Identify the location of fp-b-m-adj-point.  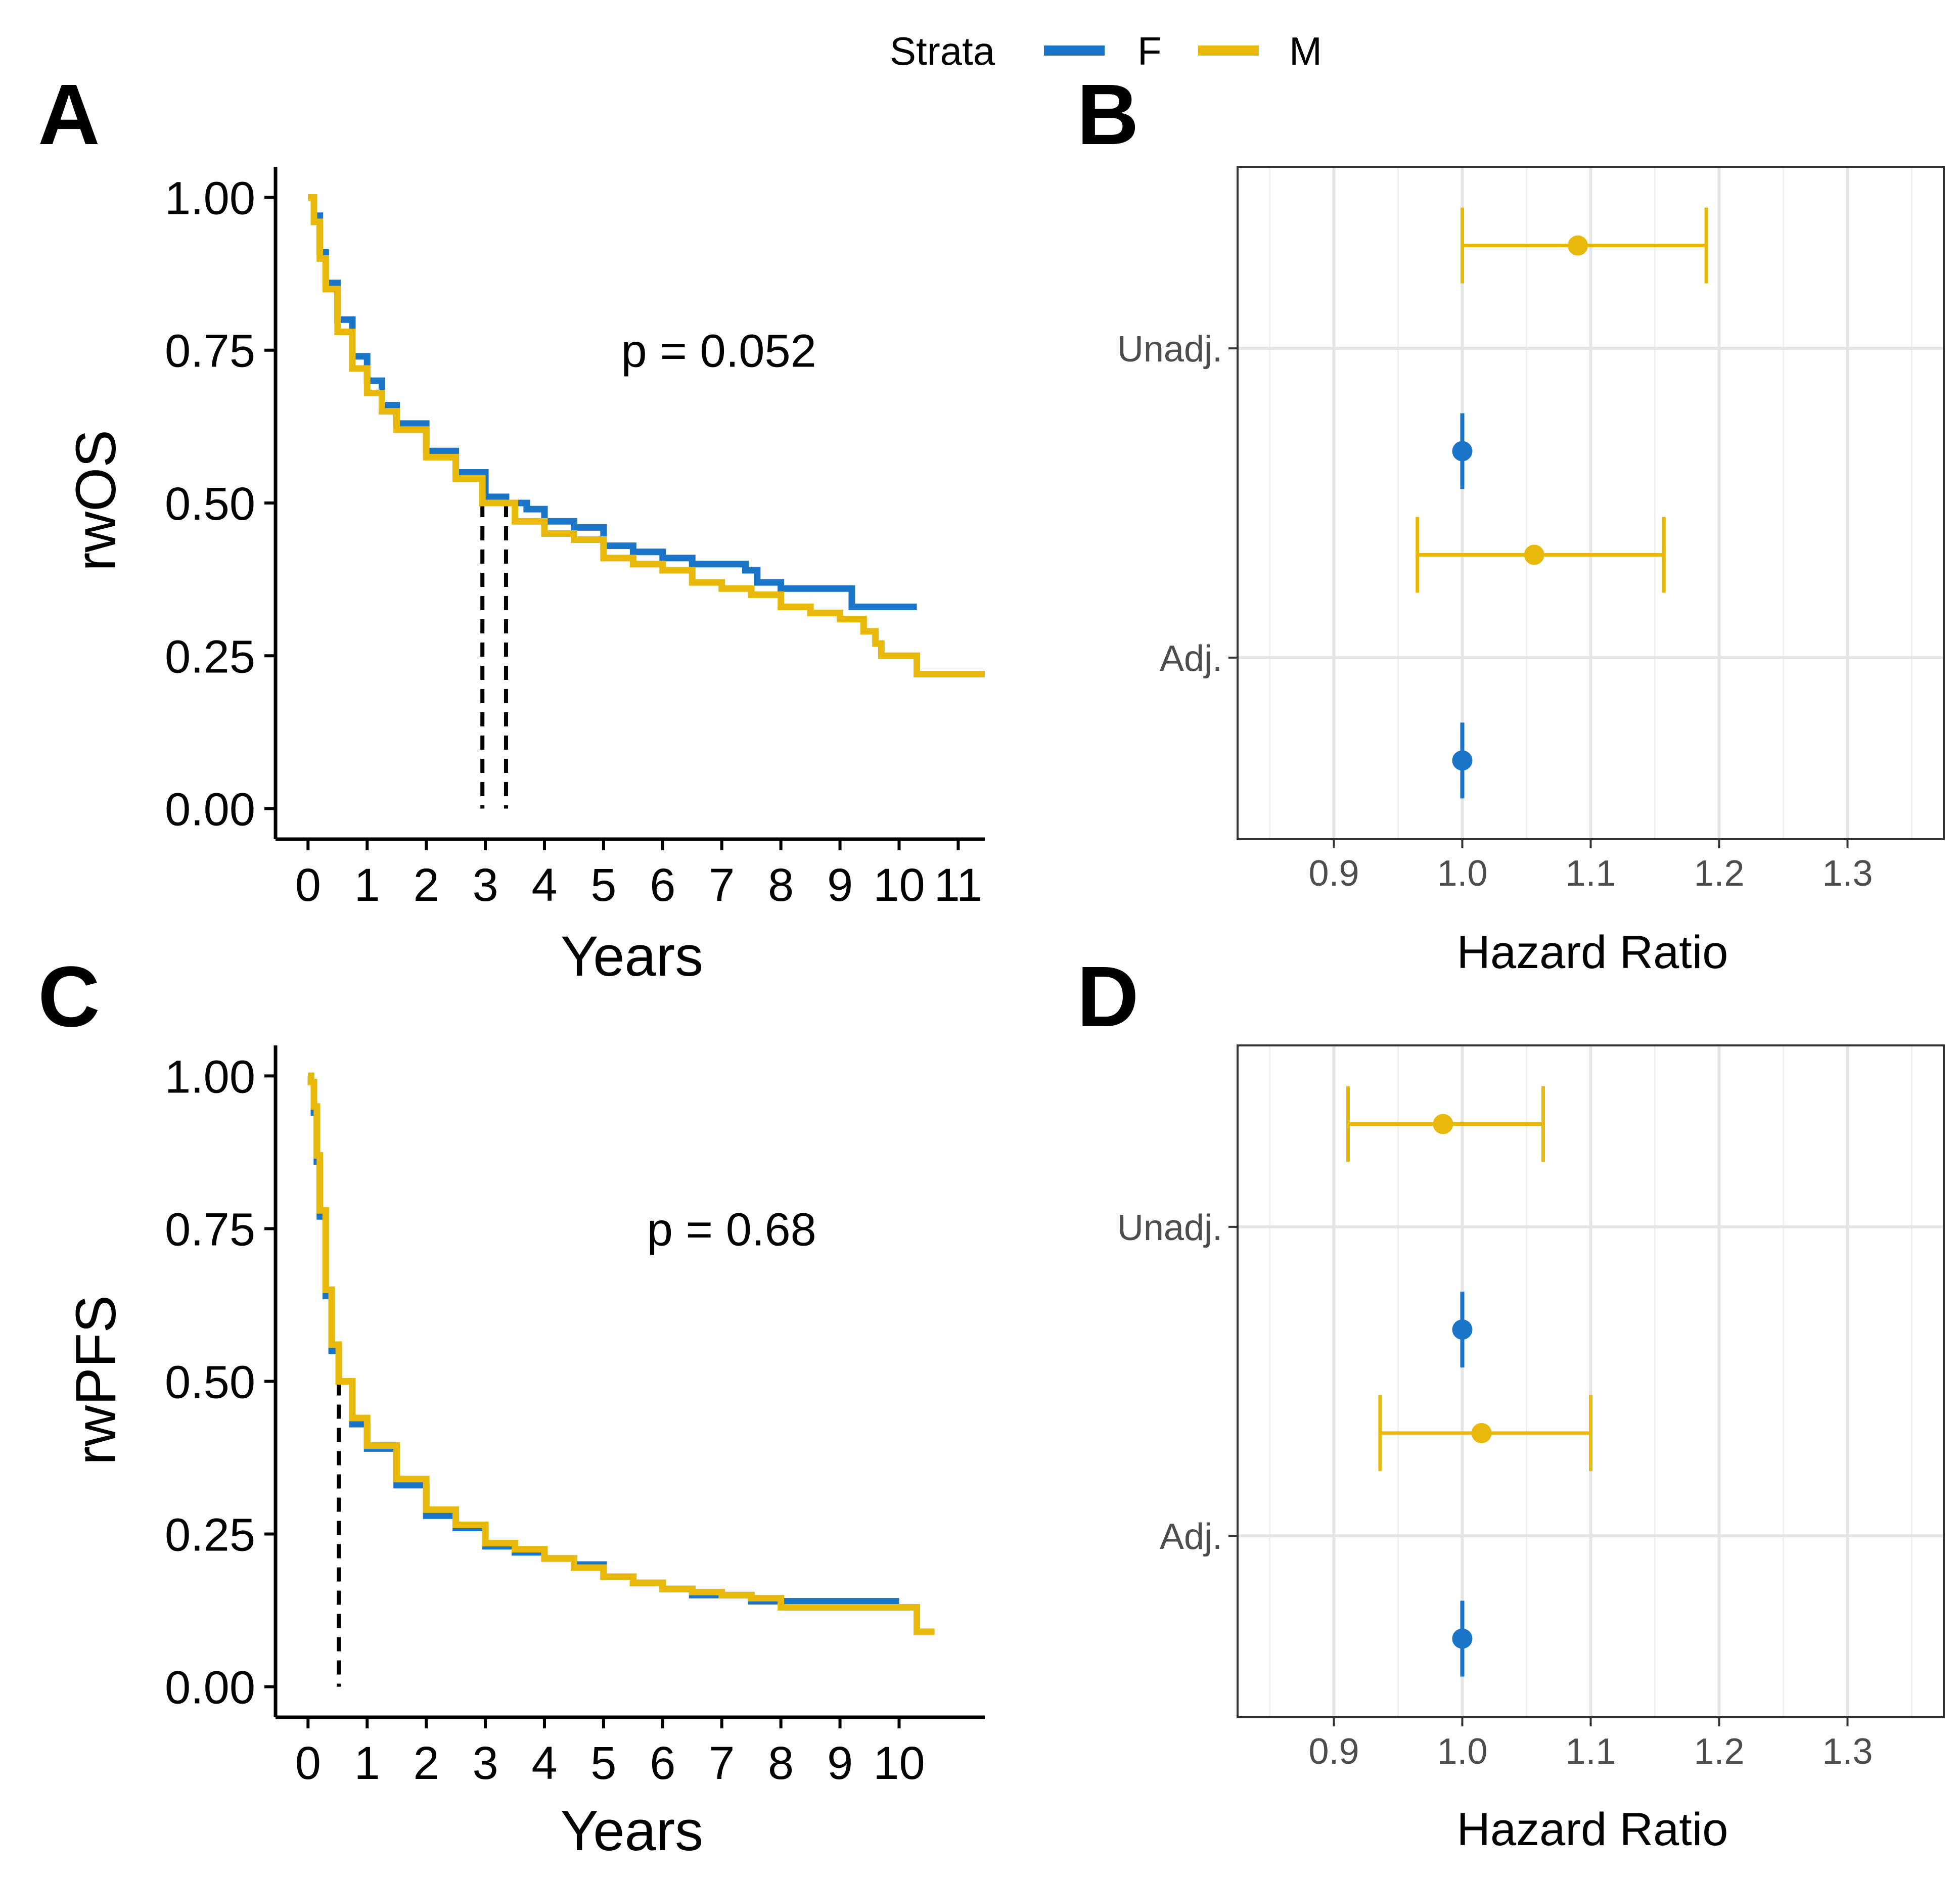
(1534, 554).